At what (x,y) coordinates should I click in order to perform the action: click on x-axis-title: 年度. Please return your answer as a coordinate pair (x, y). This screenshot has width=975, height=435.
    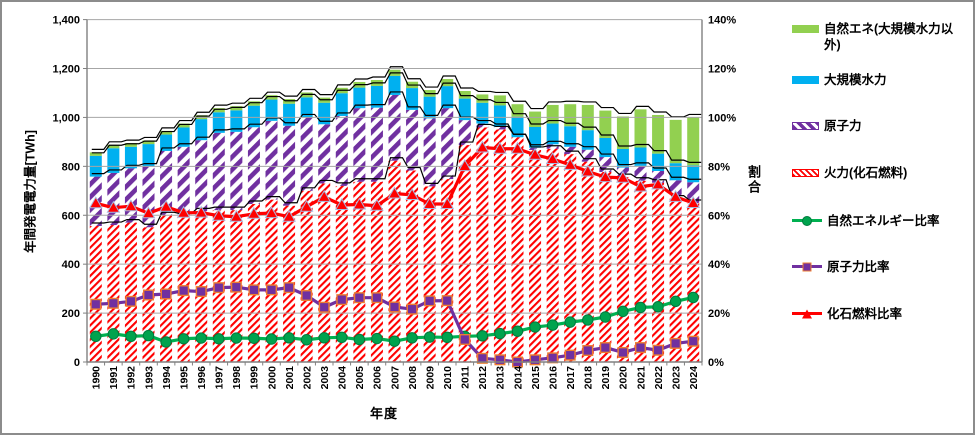
    Looking at the image, I should click on (384, 413).